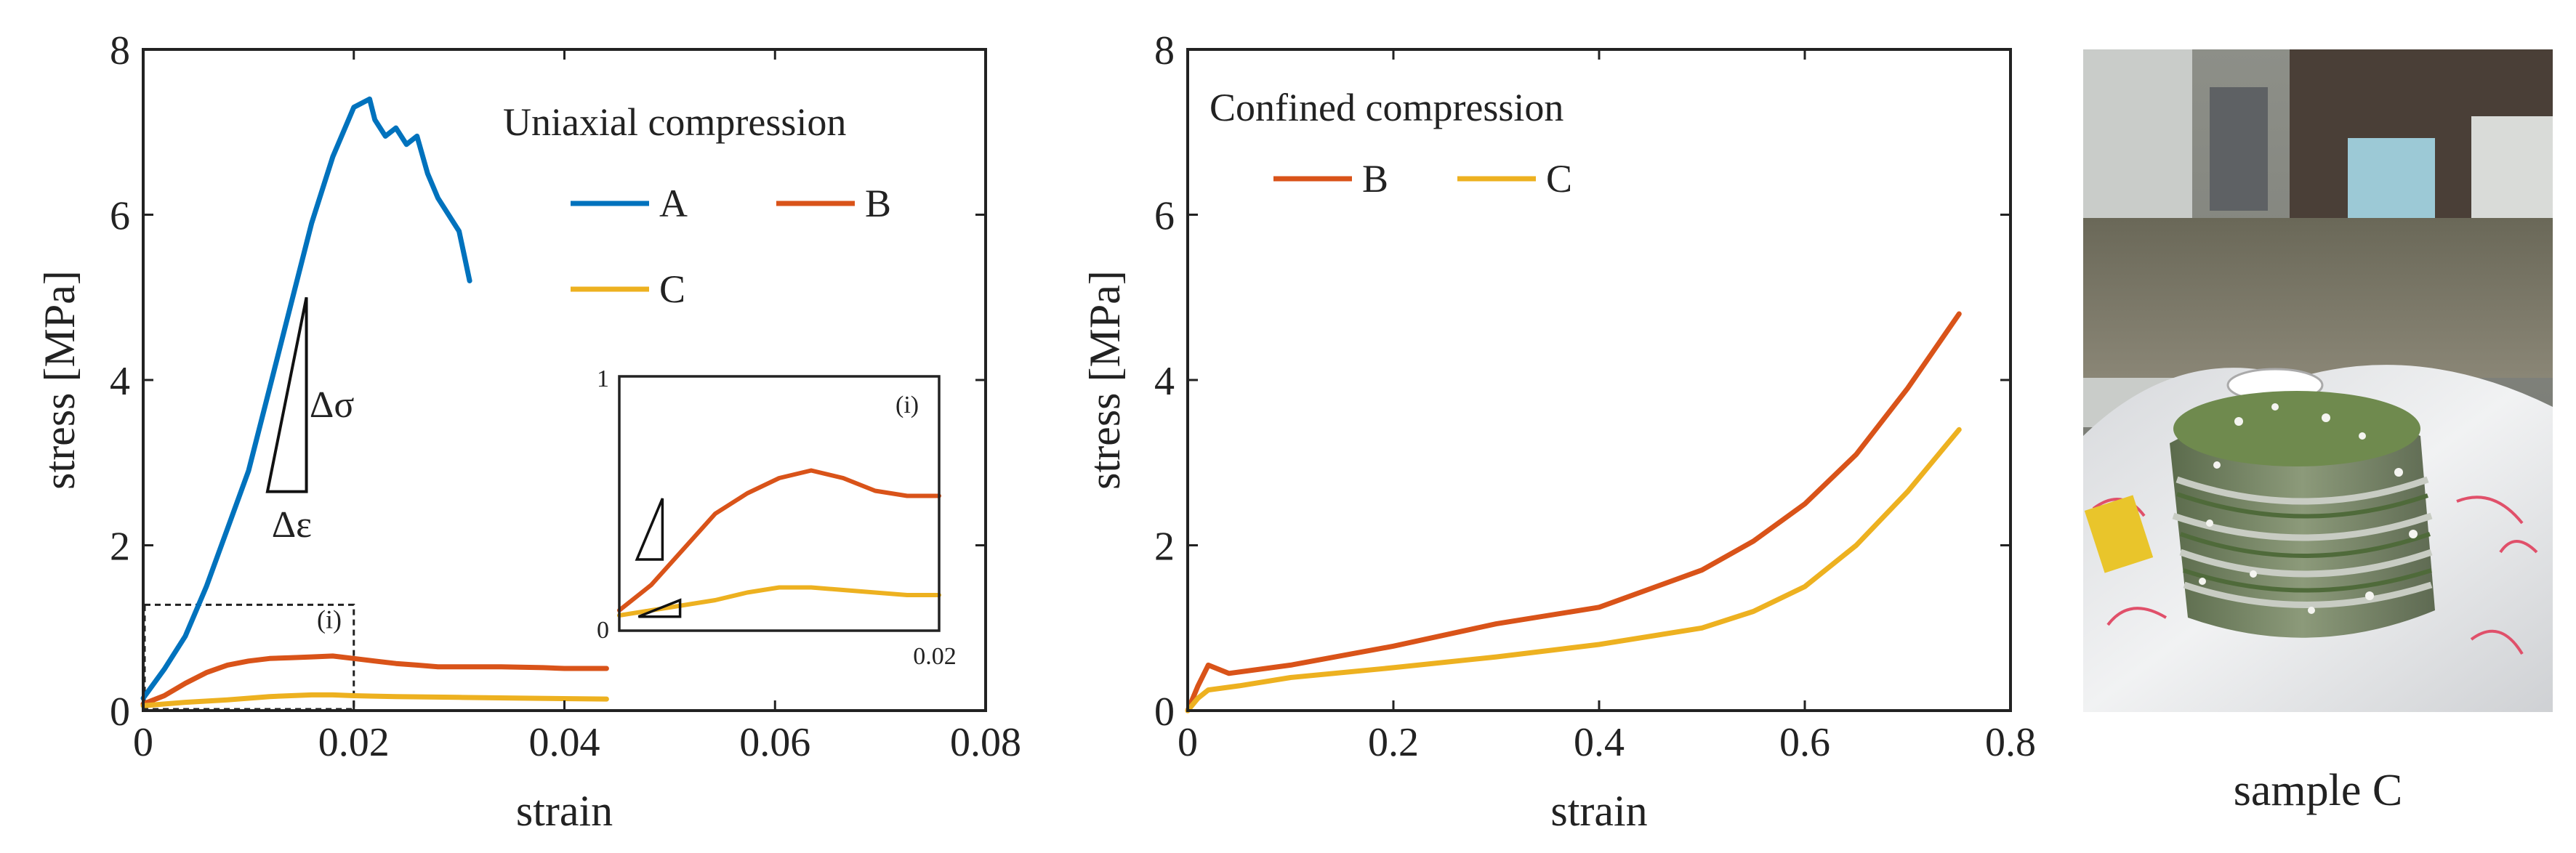 Image resolution: width=2576 pixels, height=853 pixels. What do you see at coordinates (907, 405) in the screenshot?
I see `inset-label: (i)` at bounding box center [907, 405].